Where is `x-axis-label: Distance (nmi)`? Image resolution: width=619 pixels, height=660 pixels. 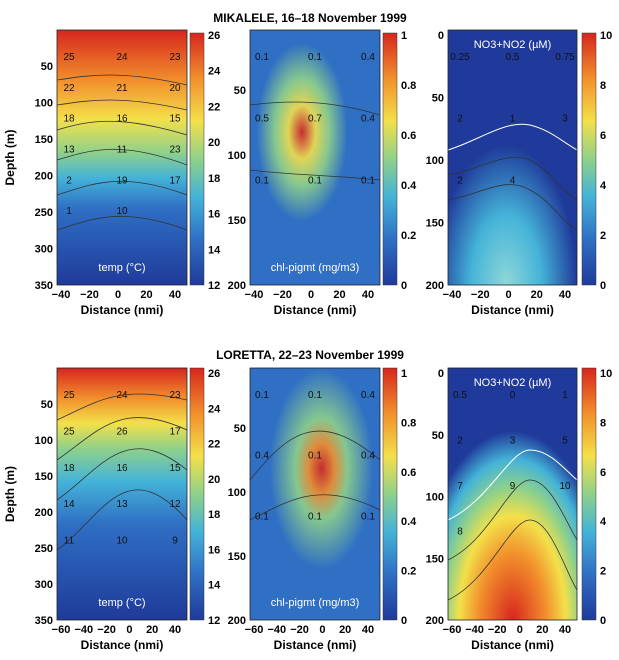
x-axis-label: Distance (nmi) is located at coordinates (315, 645).